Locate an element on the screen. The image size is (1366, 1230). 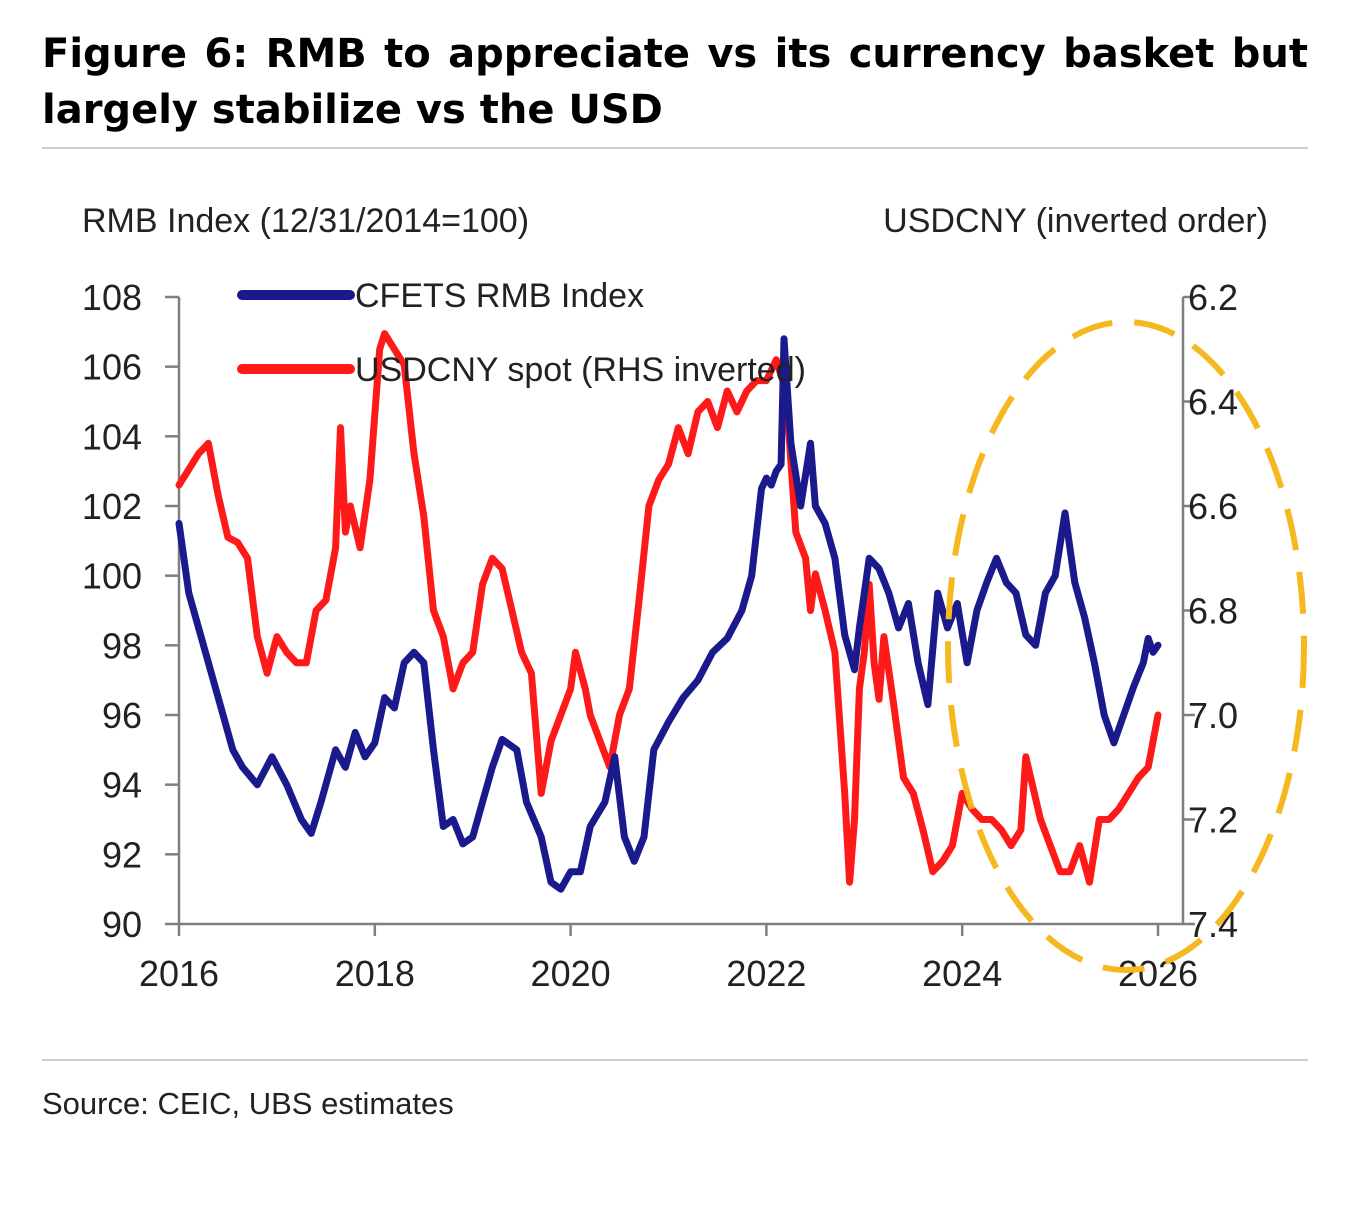
right-tick-label: 6.6 is located at coordinates (1213, 506).